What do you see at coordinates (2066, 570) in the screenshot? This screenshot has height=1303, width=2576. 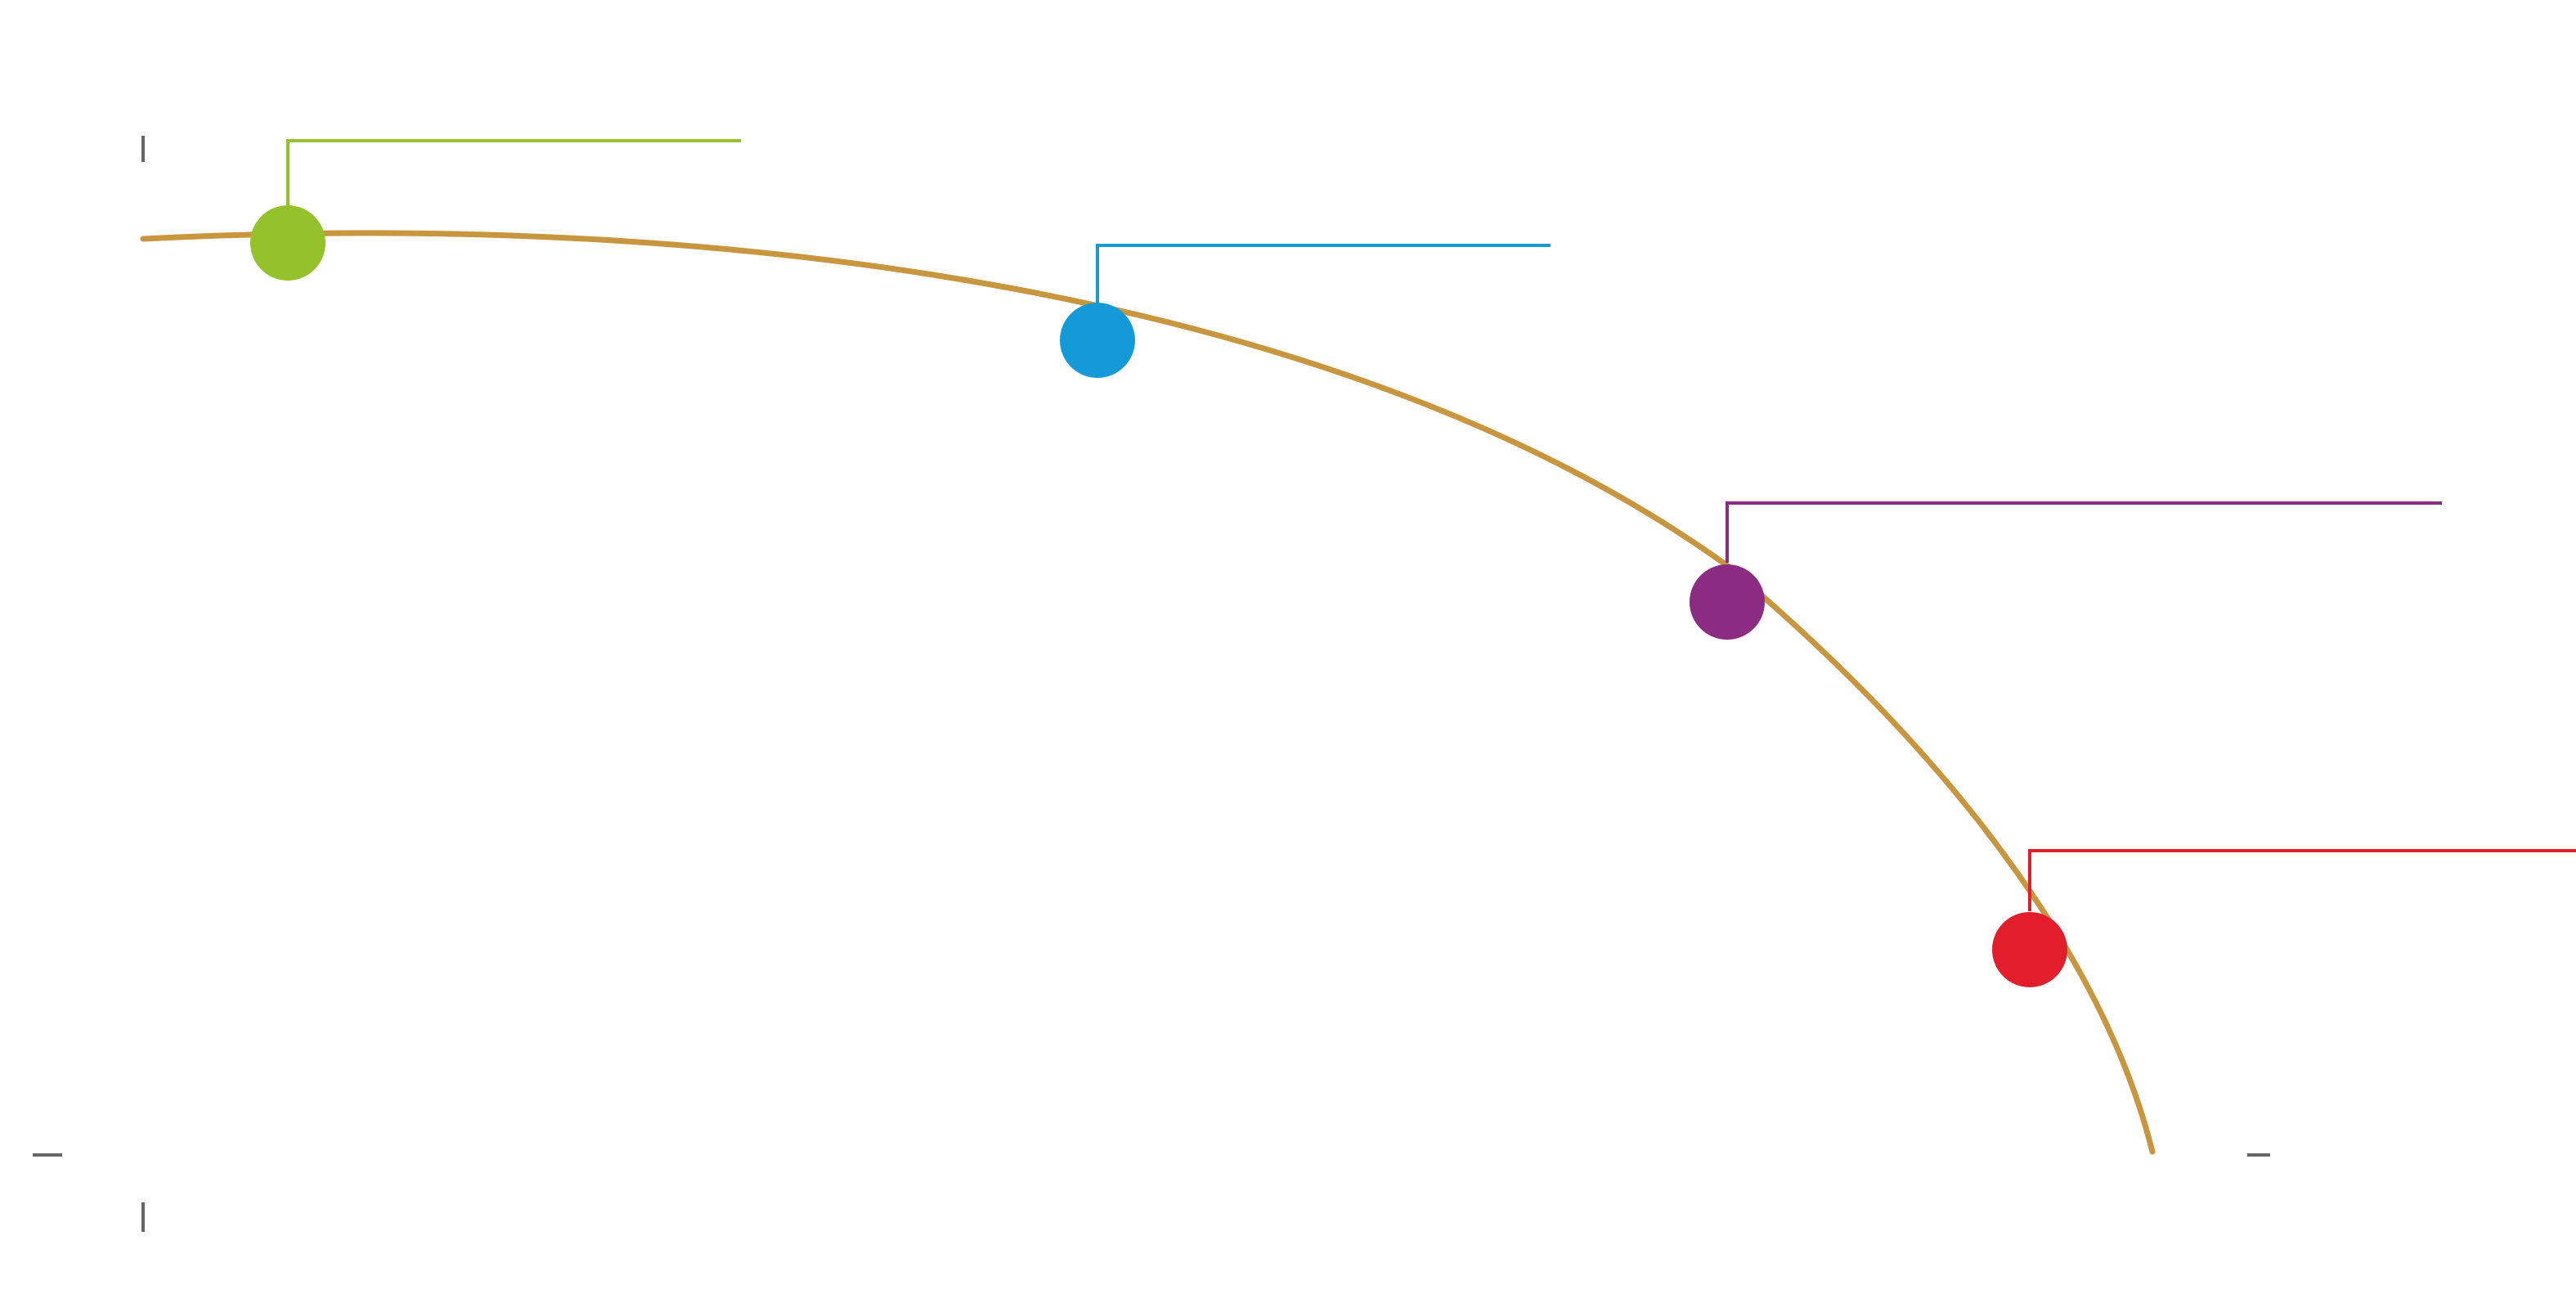 I see `point-3-group` at bounding box center [2066, 570].